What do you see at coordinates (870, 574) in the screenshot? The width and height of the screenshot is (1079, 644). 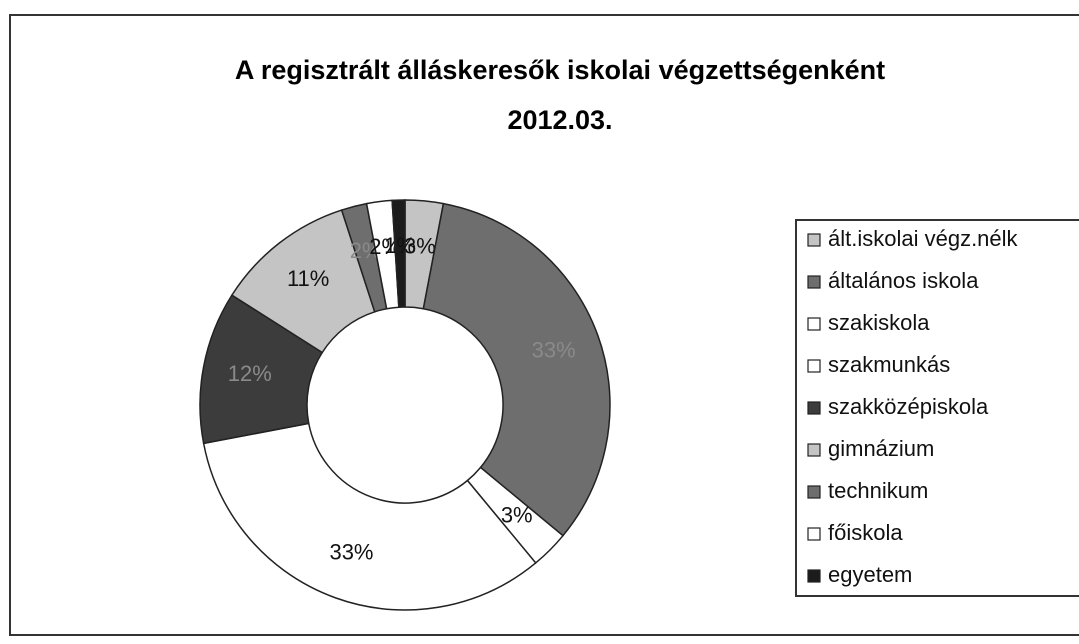 I see `legend-label: egyetem` at bounding box center [870, 574].